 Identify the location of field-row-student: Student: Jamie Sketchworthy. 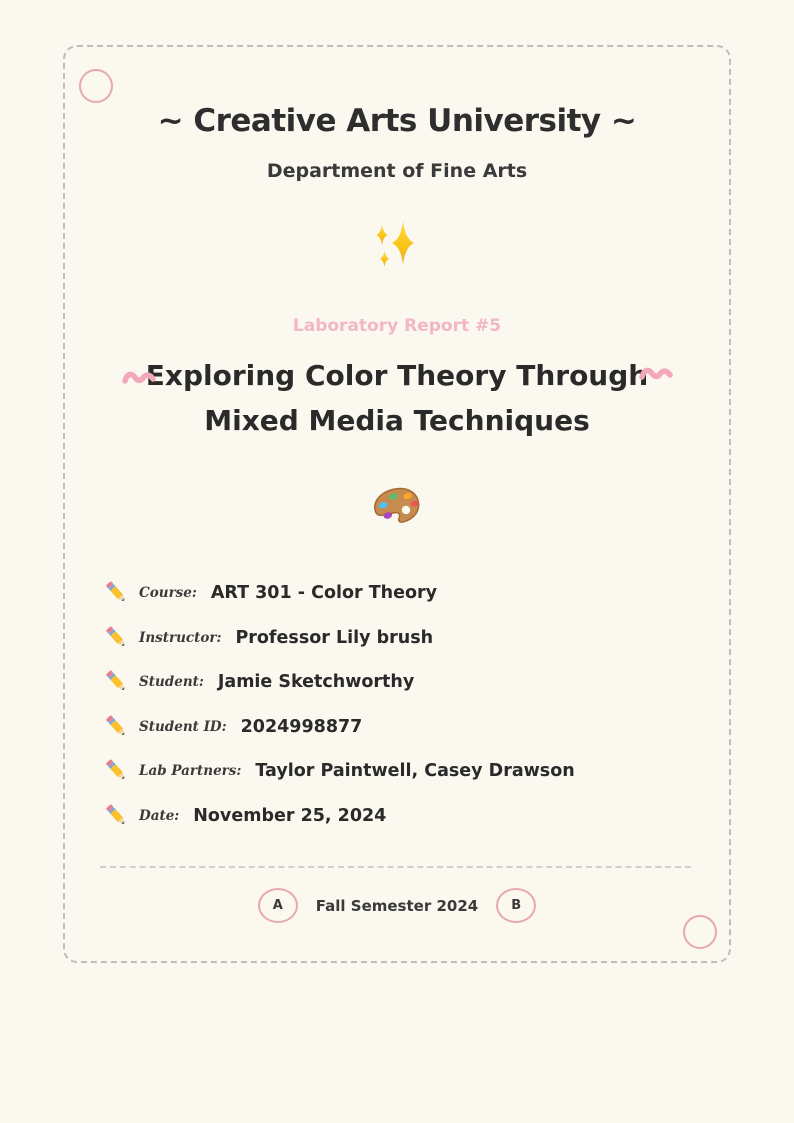
(340, 682).